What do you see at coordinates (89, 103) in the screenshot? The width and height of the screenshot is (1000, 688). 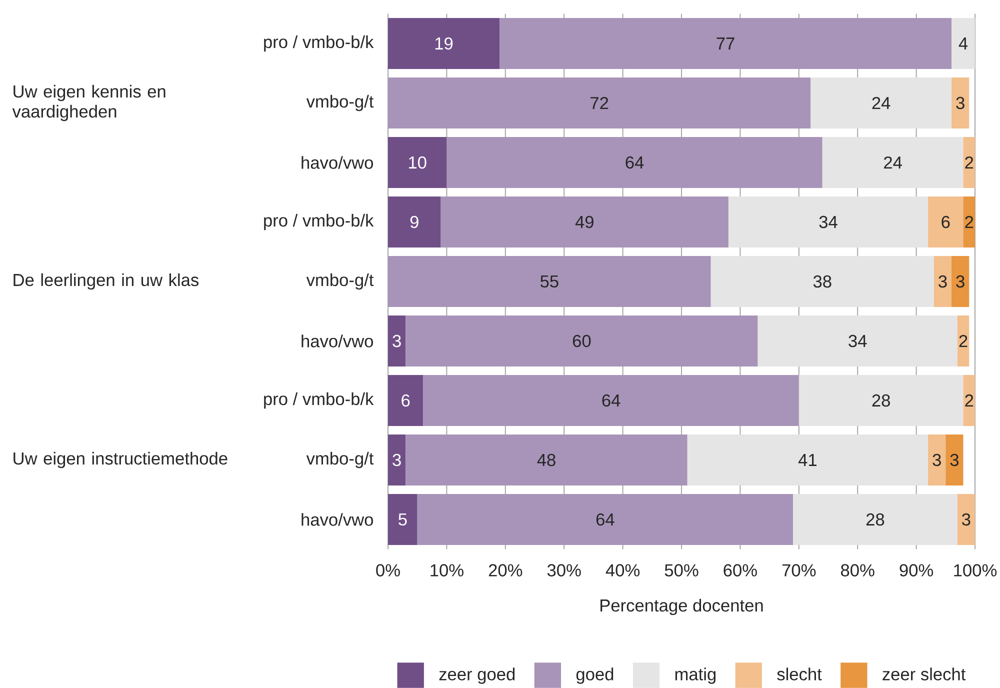 I see `text: Uw eigen kennis en vaardigheden` at bounding box center [89, 103].